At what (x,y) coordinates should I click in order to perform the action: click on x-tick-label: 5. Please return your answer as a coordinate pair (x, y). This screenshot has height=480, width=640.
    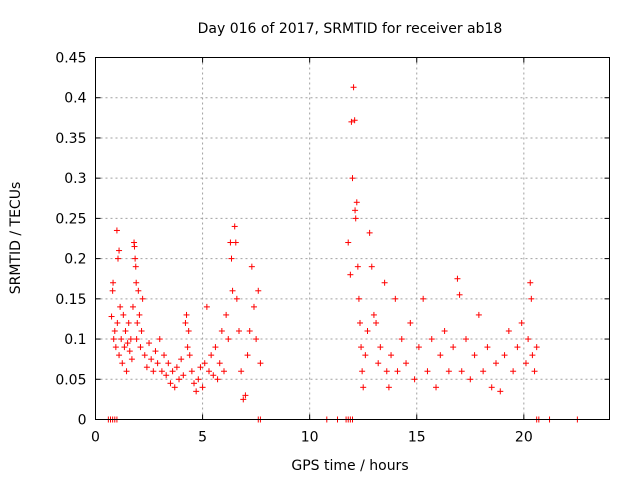
    Looking at the image, I should click on (202, 438).